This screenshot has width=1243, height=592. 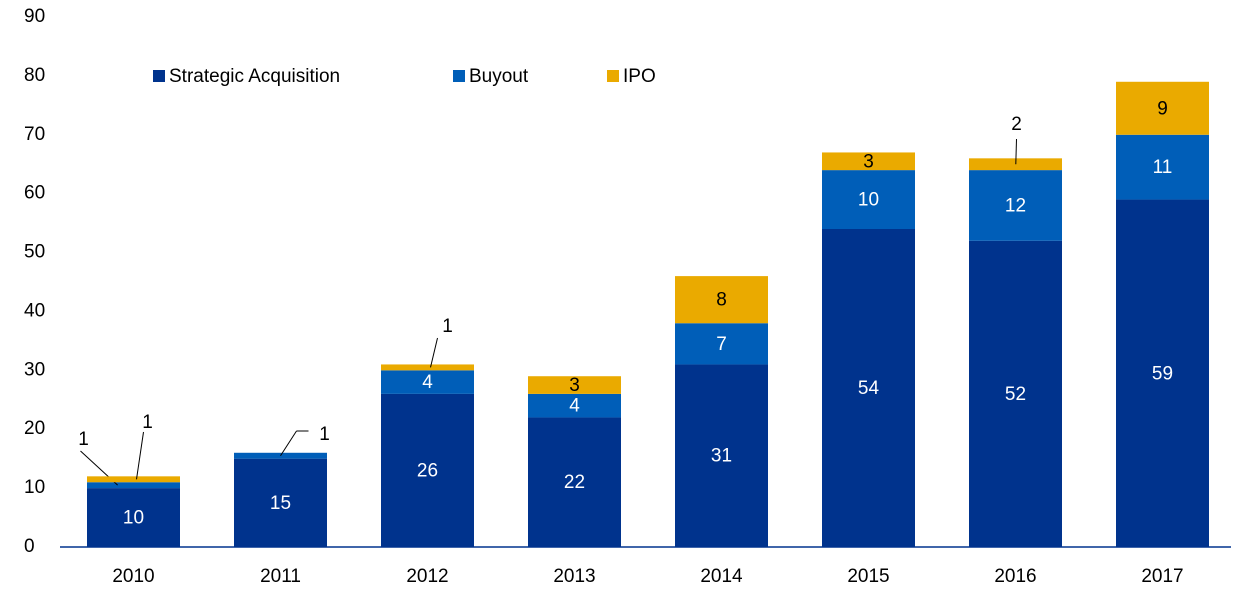 I want to click on value-label: 8, so click(x=721, y=300).